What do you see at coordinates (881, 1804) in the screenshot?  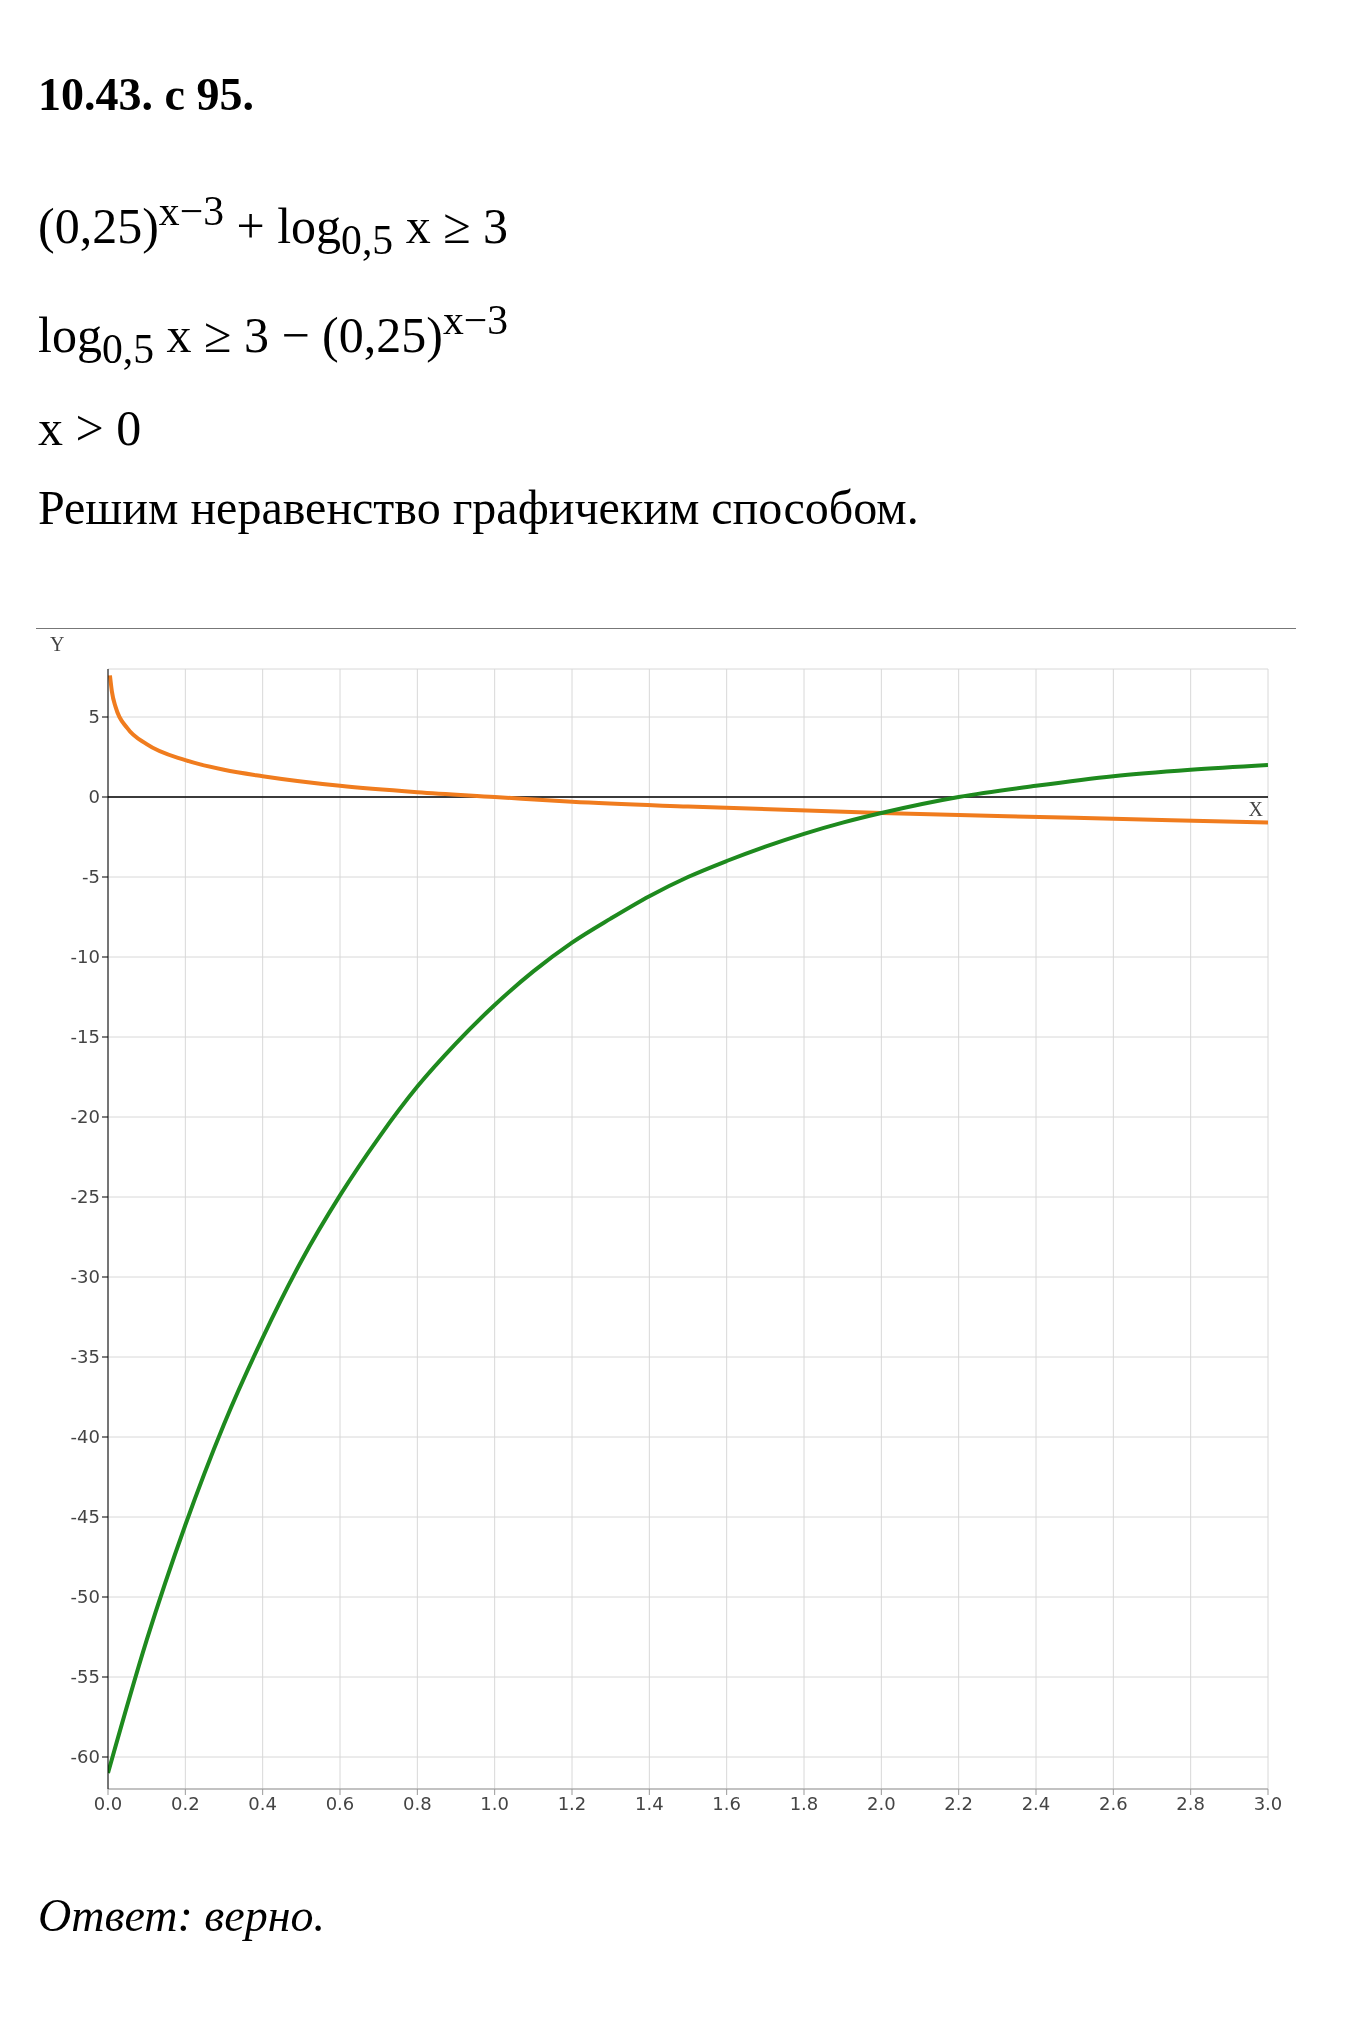 I see `x-tick-label: 2.0` at bounding box center [881, 1804].